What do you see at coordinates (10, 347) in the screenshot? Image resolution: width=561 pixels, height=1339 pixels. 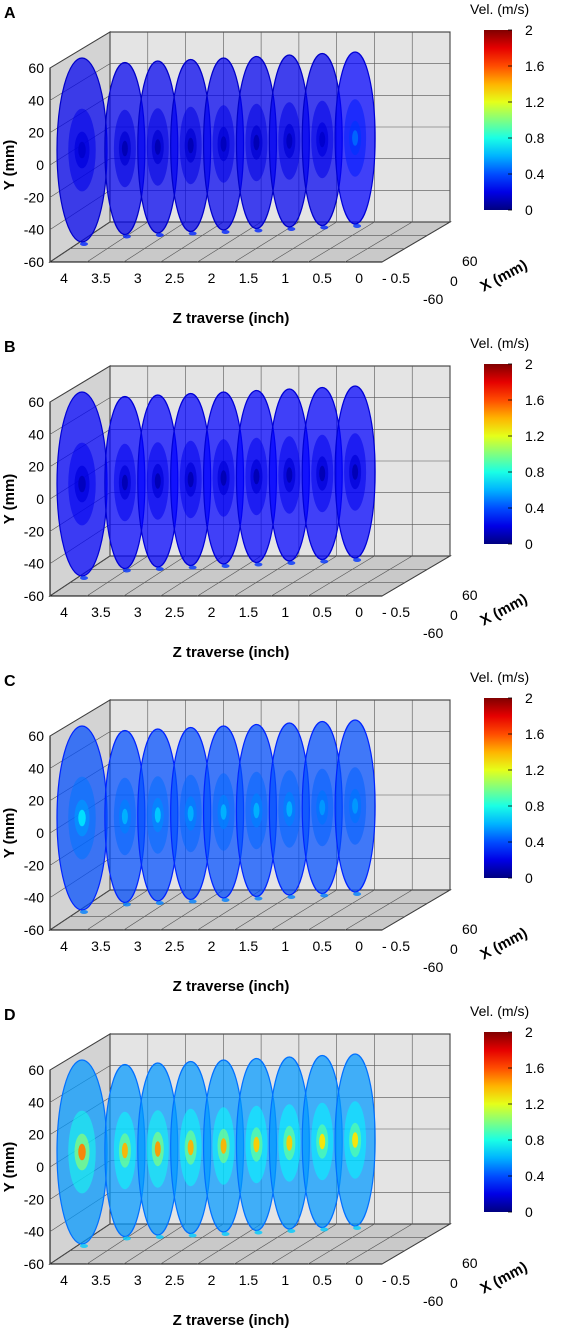 I see `panel-label: B` at bounding box center [10, 347].